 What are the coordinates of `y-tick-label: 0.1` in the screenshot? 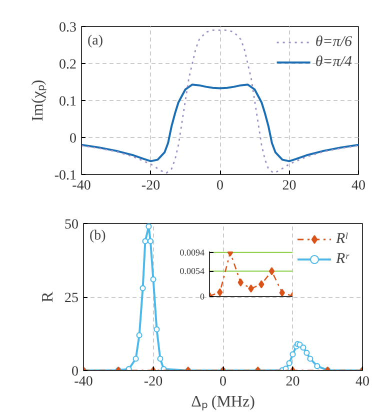 It's located at (67, 102).